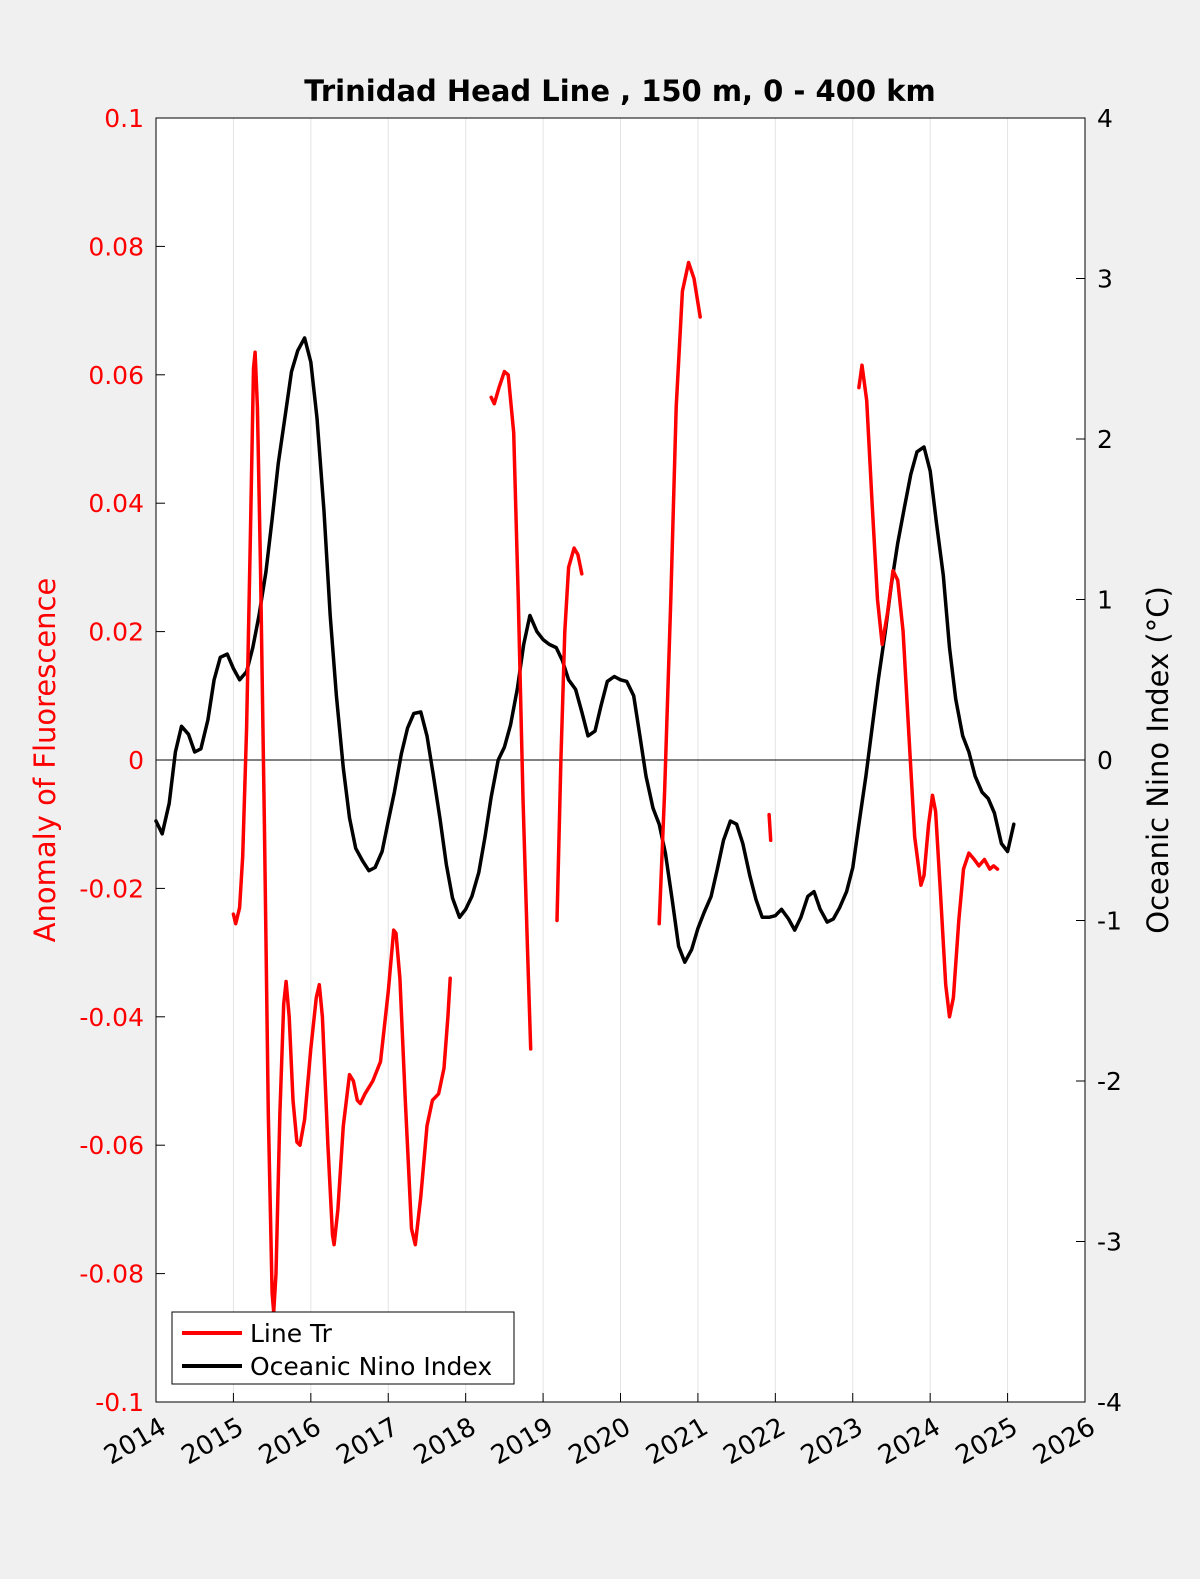 This screenshot has height=1579, width=1200. Describe the element at coordinates (111, 1274) in the screenshot. I see `left-tick-label: -0.08` at that location.